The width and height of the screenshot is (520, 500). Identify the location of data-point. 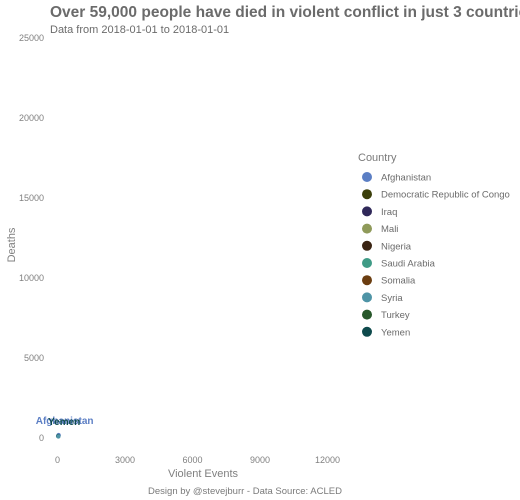
(58, 436).